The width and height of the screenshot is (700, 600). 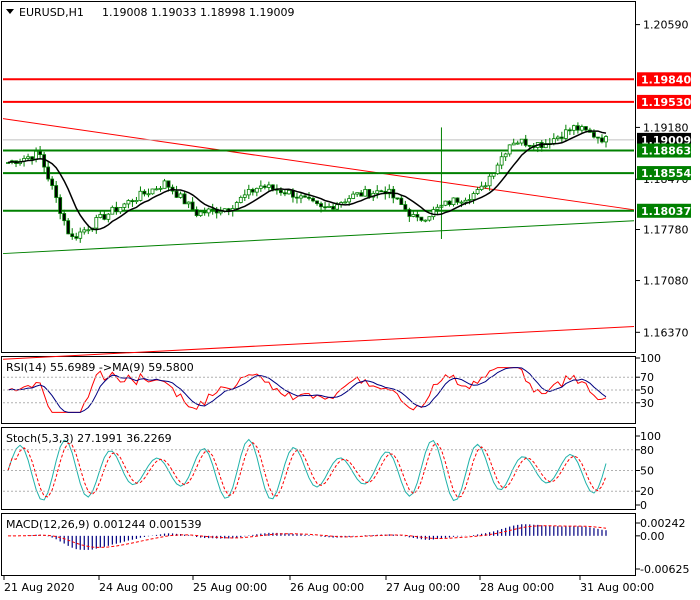 What do you see at coordinates (51, 12) in the screenshot?
I see `symbol-label: EURUSD,H1` at bounding box center [51, 12].